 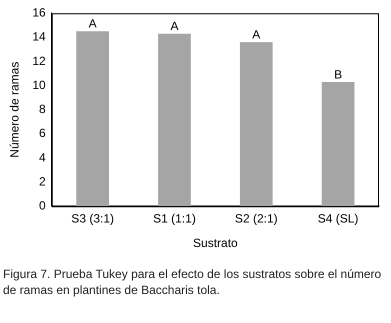 I want to click on text: Figura 7. Prueba Tukey para el efecto de los sustratos sobre el número de ramas en plantines de Baccharis tola., so click(x=192, y=282).